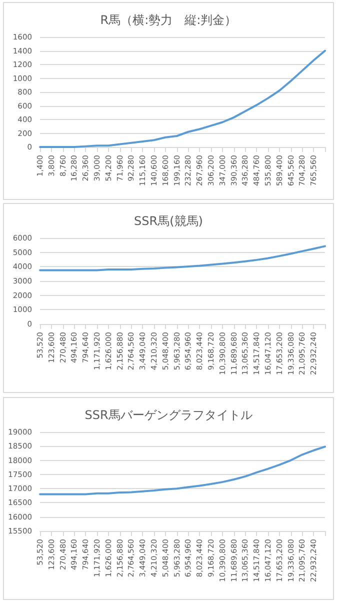 The width and height of the screenshot is (339, 602). Describe the element at coordinates (168, 415) in the screenshot. I see `chart-title: SSR馬バーゲングラフタイトル` at that location.